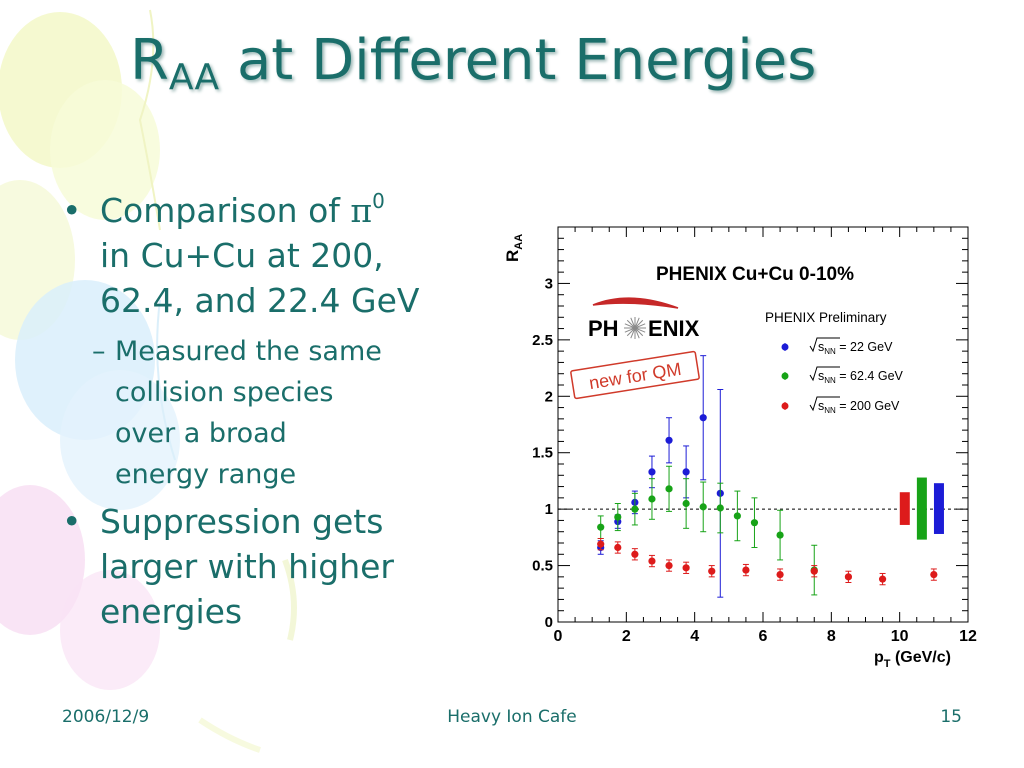  Describe the element at coordinates (755, 274) in the screenshot. I see `chart-title: PHENIX Cu+Cu 0-10%` at that location.